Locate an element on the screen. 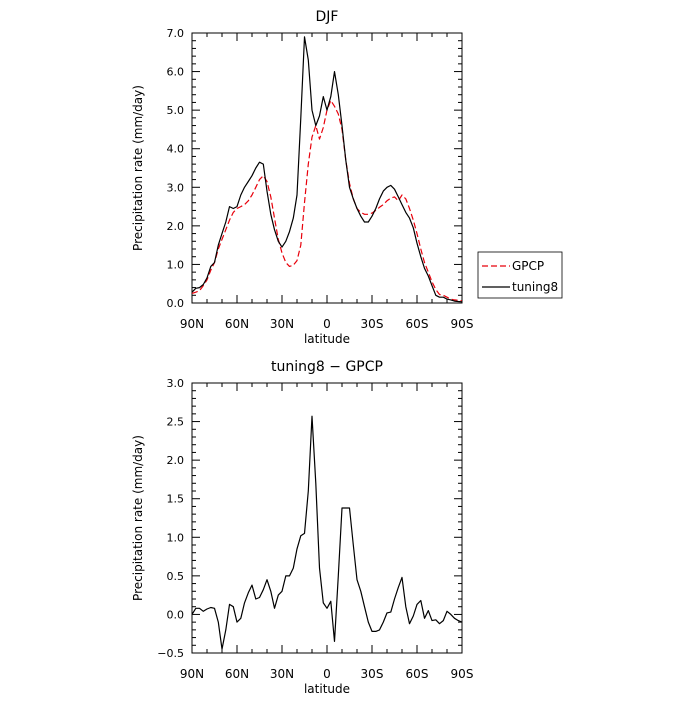 The height and width of the screenshot is (704, 700). legend-box is located at coordinates (520, 275).